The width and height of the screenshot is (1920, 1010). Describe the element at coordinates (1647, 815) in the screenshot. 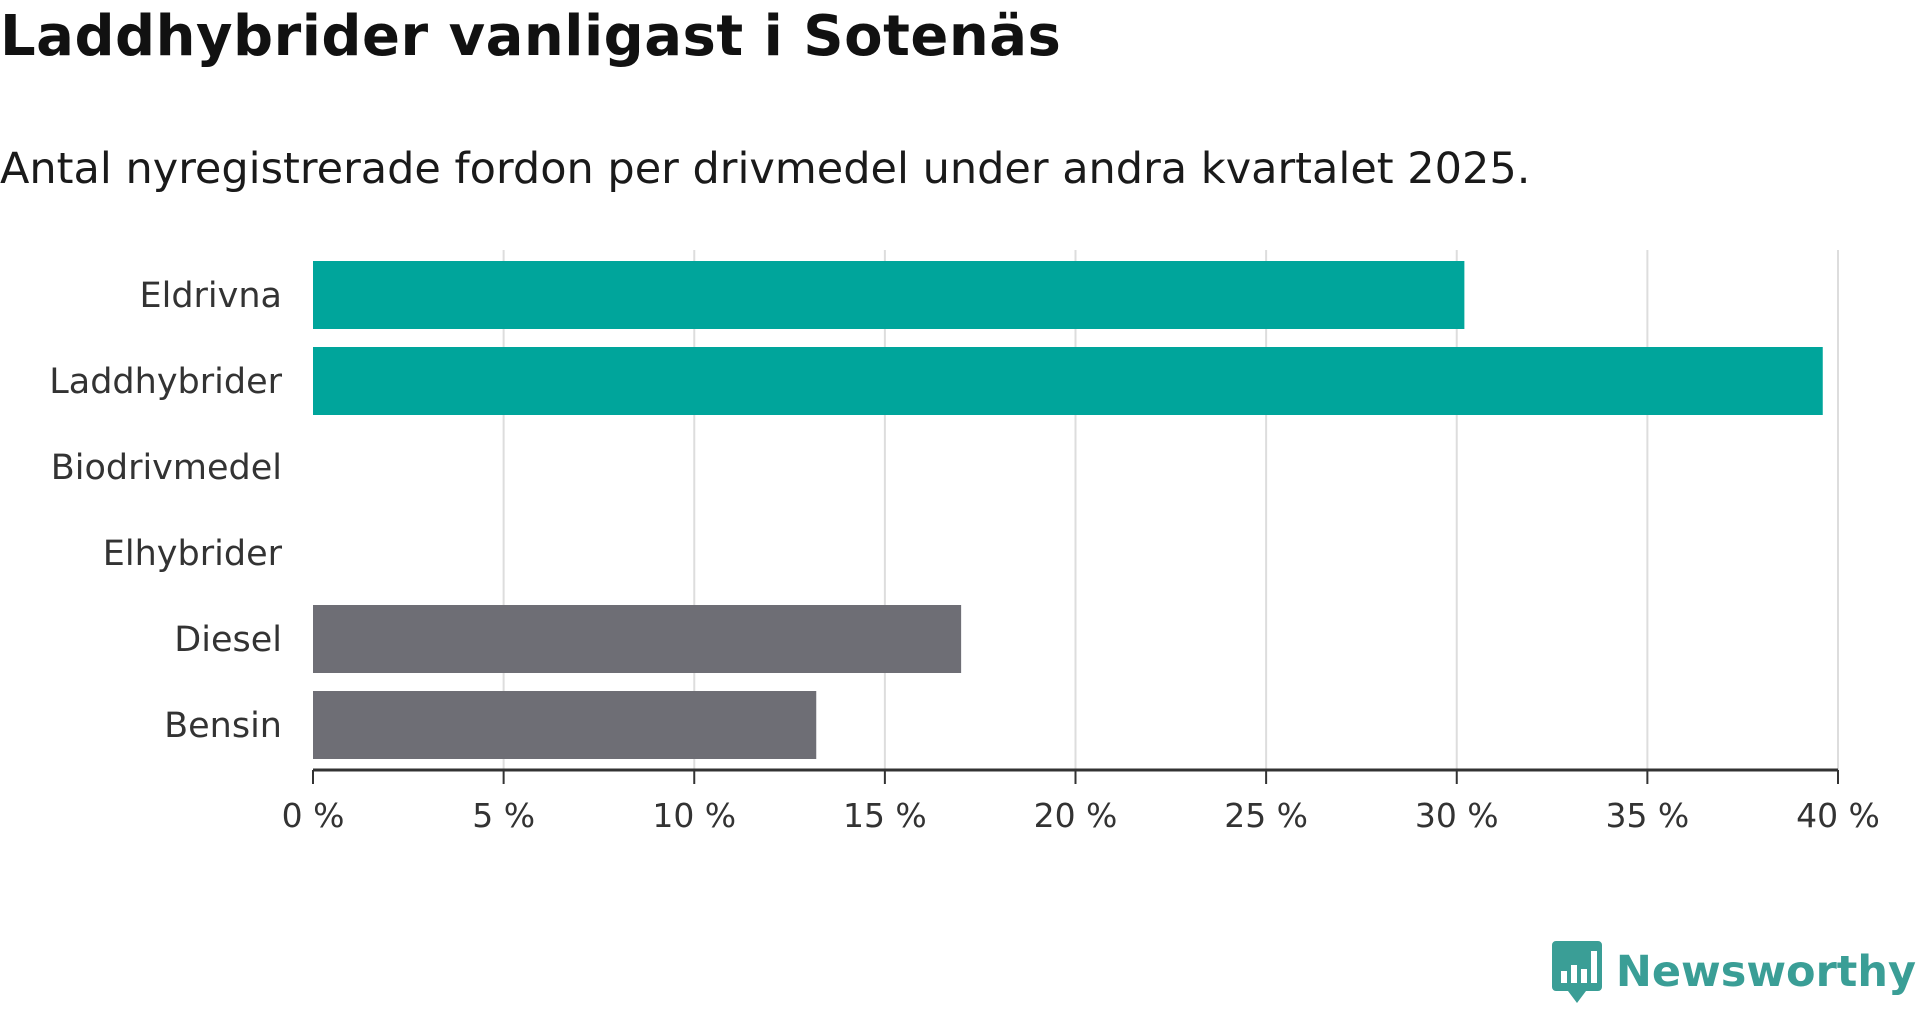

I see `x-tick-label: 35 %` at that location.